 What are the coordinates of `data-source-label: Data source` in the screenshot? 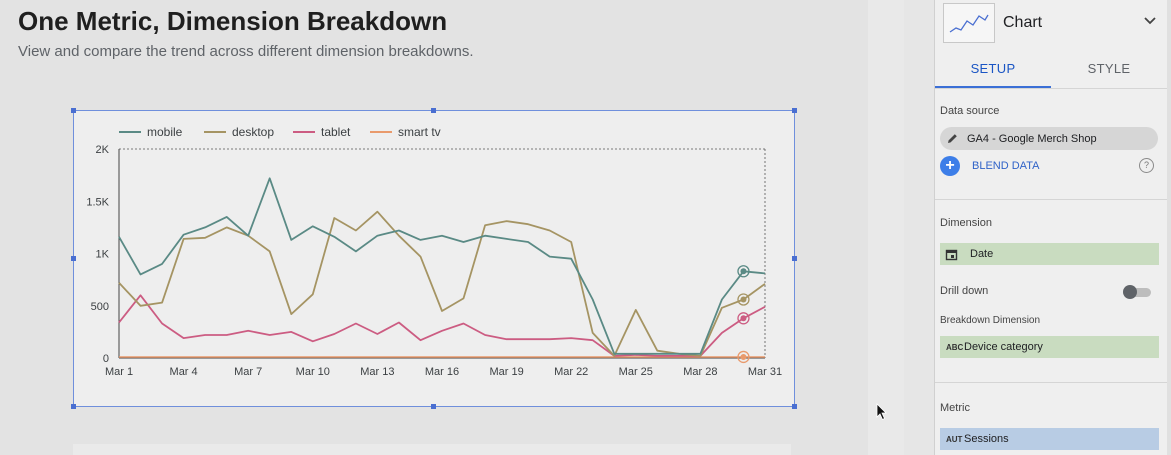 It's located at (970, 111).